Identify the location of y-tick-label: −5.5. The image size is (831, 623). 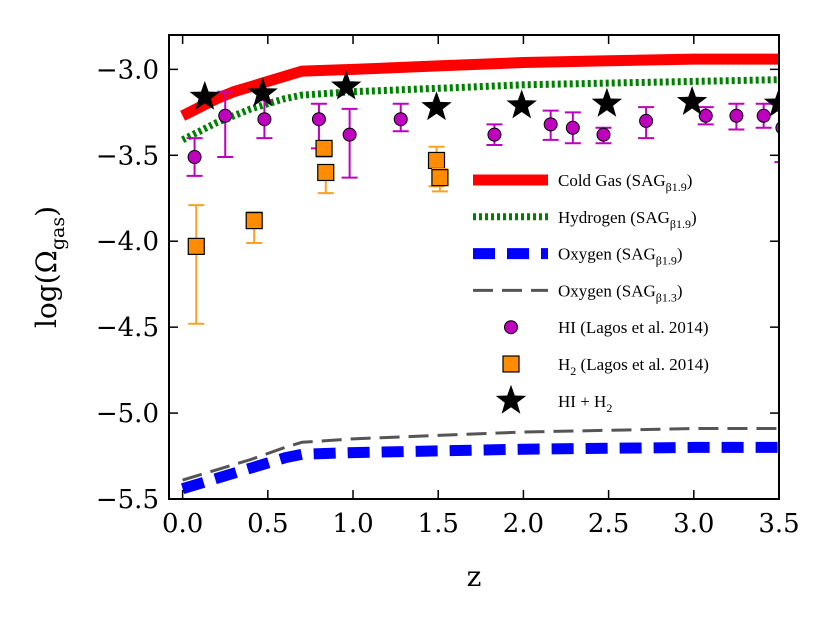
(127, 500).